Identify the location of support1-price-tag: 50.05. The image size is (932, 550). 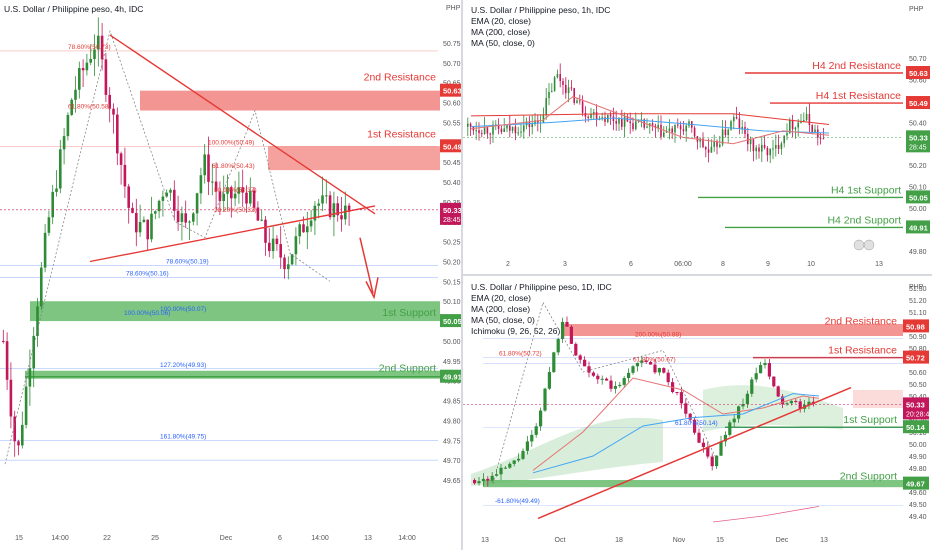
(452, 321).